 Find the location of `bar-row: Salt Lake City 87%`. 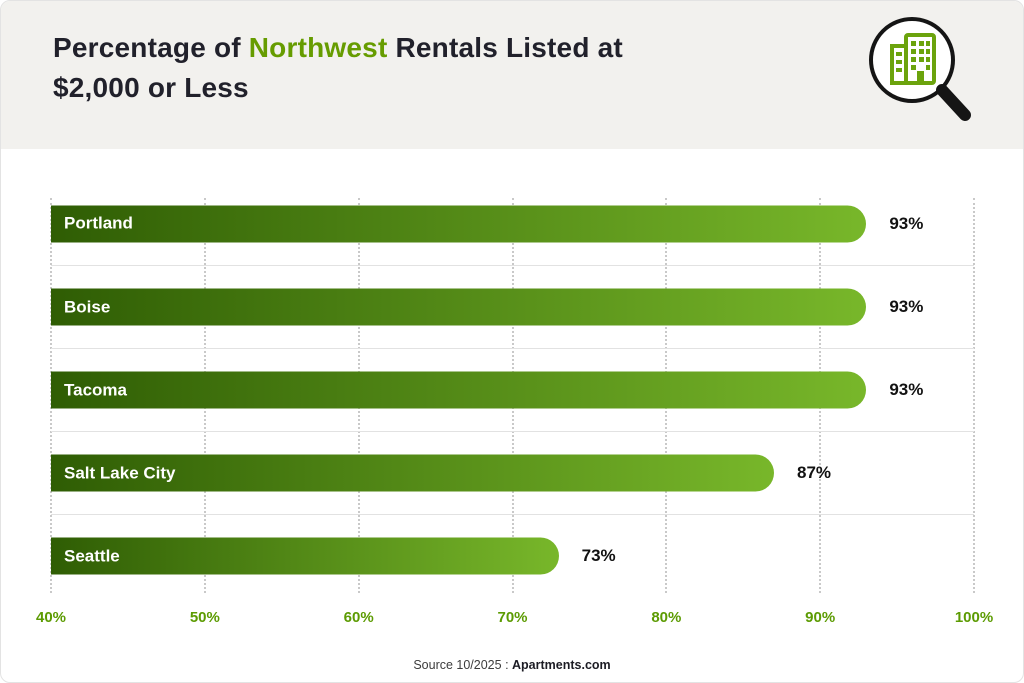

bar-row: Salt Lake City 87% is located at coordinates (512, 472).